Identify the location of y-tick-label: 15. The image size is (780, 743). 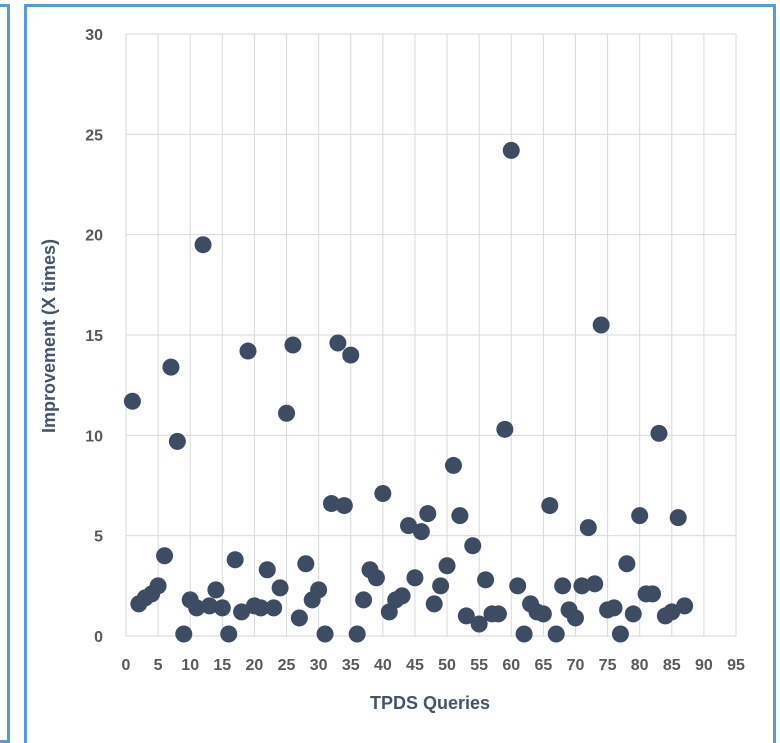
(94, 336).